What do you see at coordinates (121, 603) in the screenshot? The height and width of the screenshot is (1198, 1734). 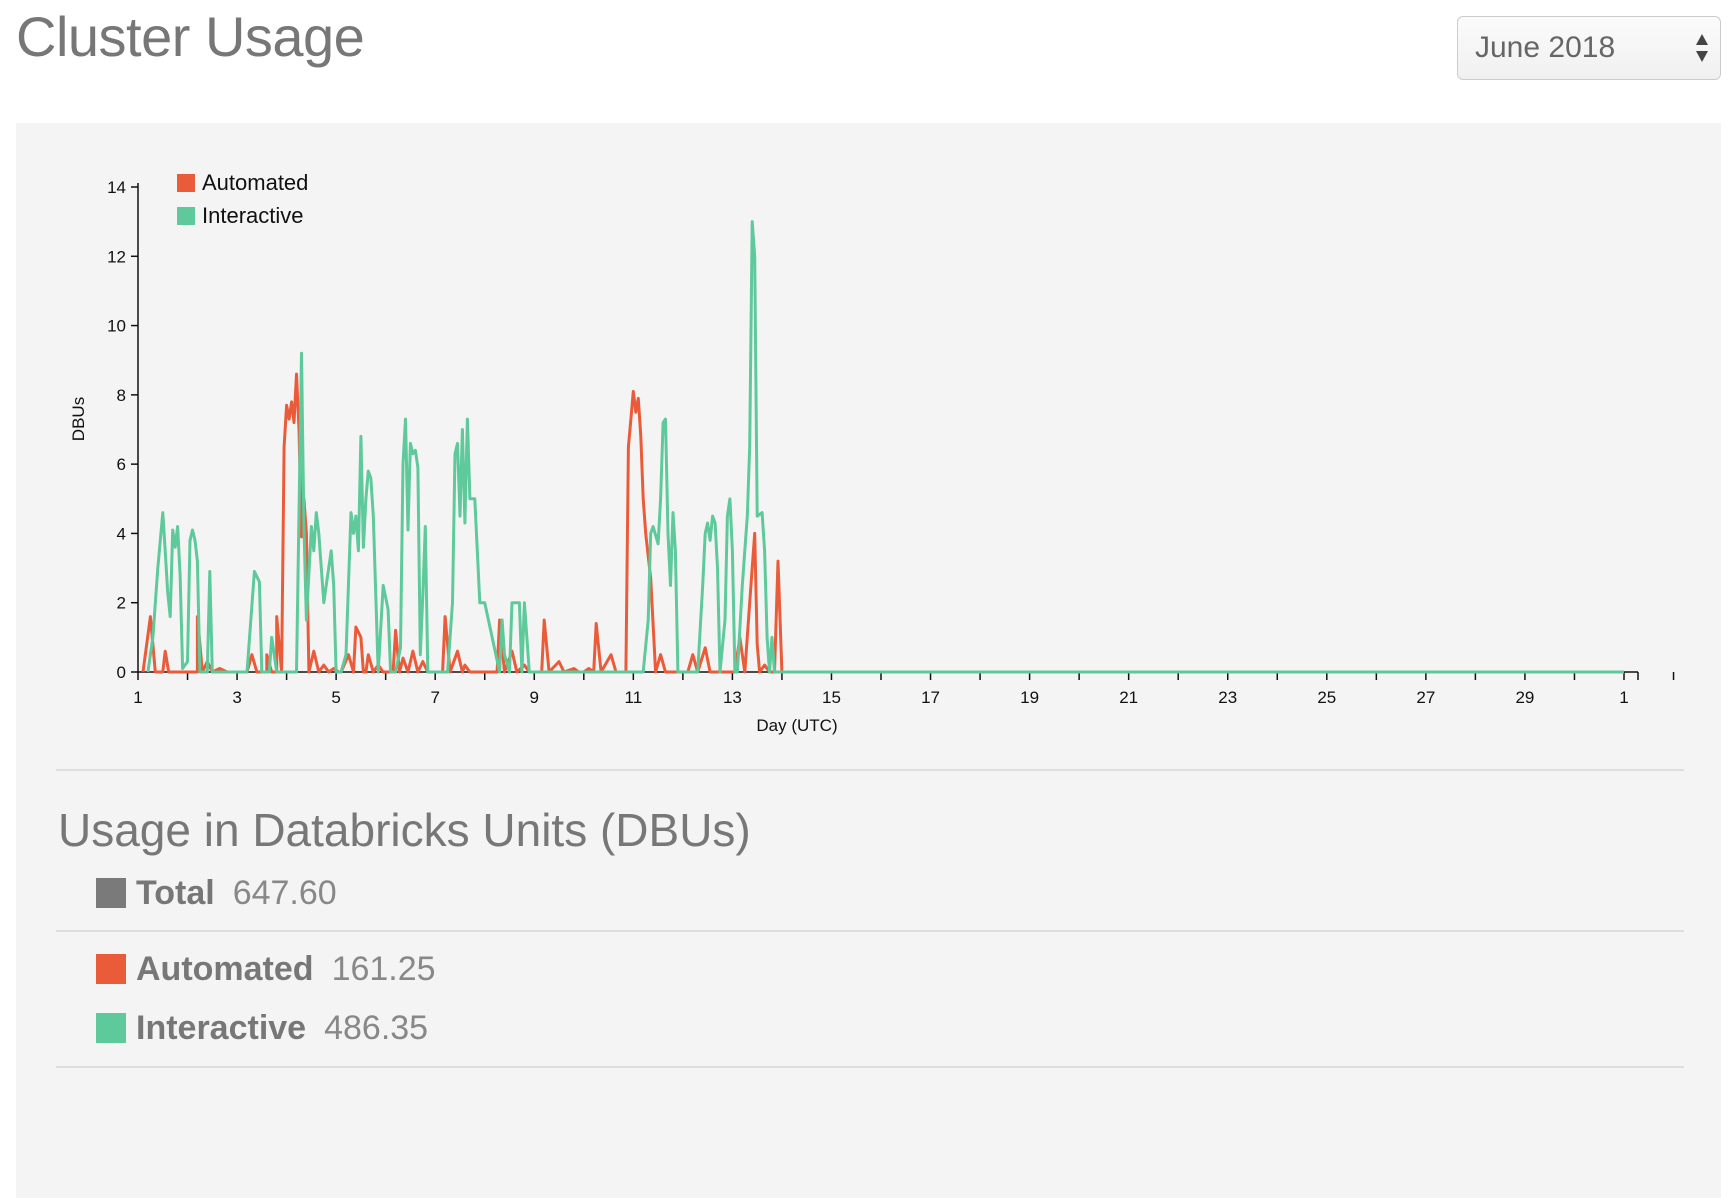 I see `y-tick-label: 2` at bounding box center [121, 603].